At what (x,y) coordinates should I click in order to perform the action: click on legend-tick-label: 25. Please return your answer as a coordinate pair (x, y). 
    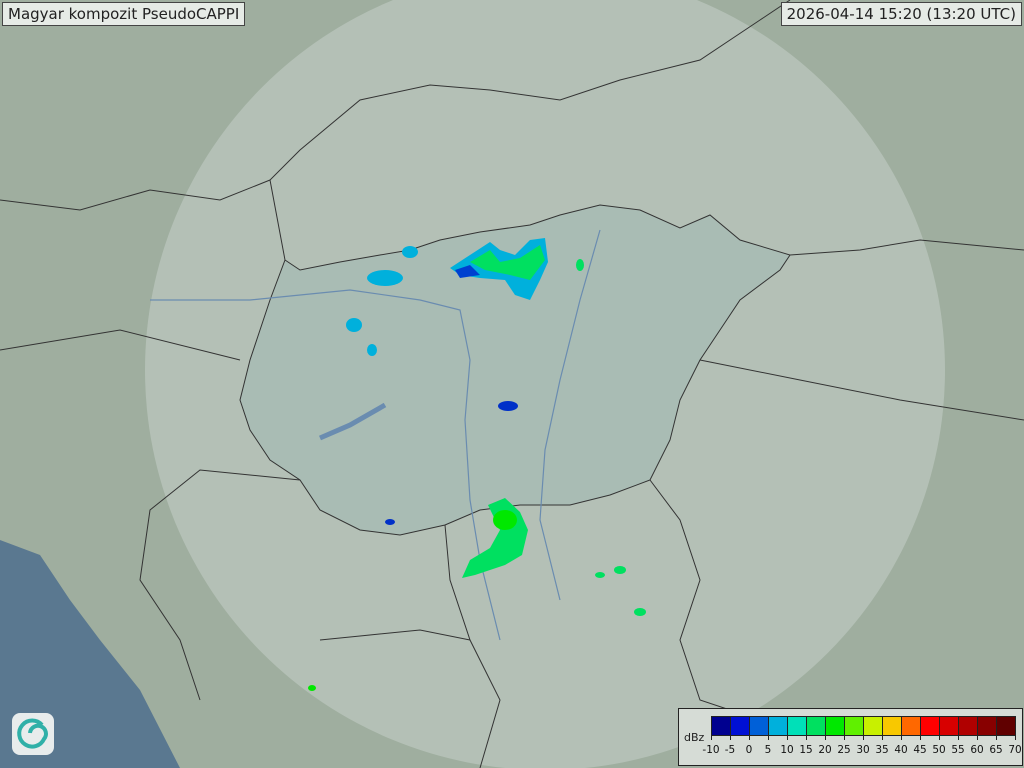
    Looking at the image, I should click on (844, 750).